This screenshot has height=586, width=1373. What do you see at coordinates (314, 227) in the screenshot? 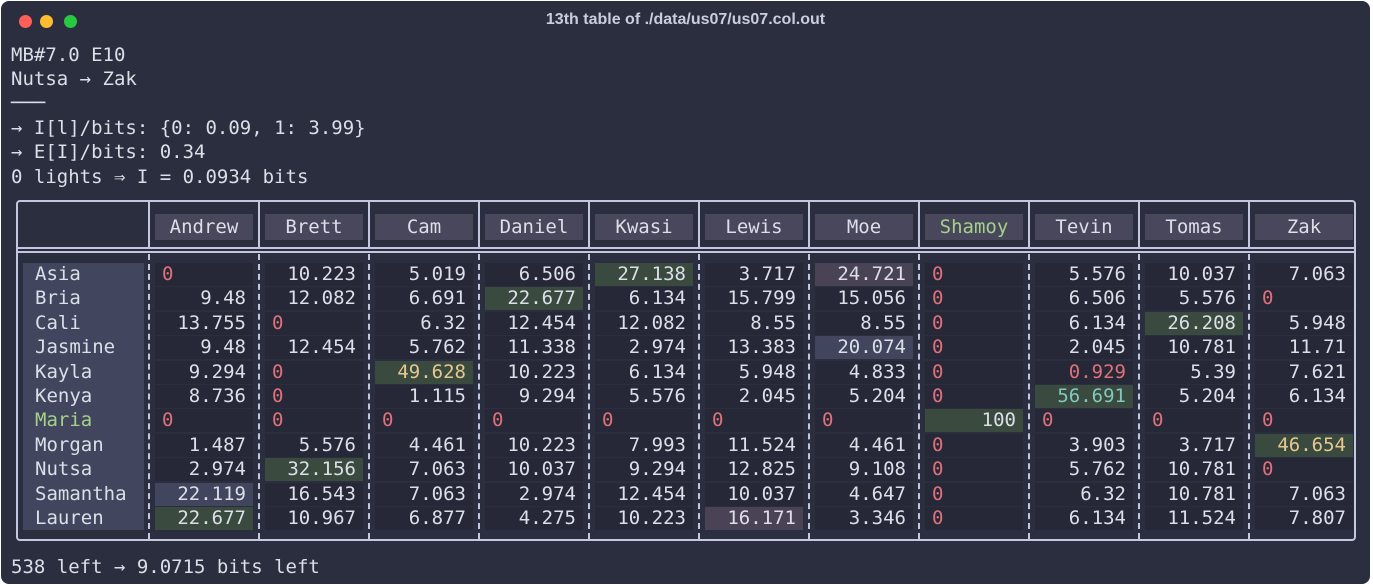
I see `column-header-brett: Brett` at bounding box center [314, 227].